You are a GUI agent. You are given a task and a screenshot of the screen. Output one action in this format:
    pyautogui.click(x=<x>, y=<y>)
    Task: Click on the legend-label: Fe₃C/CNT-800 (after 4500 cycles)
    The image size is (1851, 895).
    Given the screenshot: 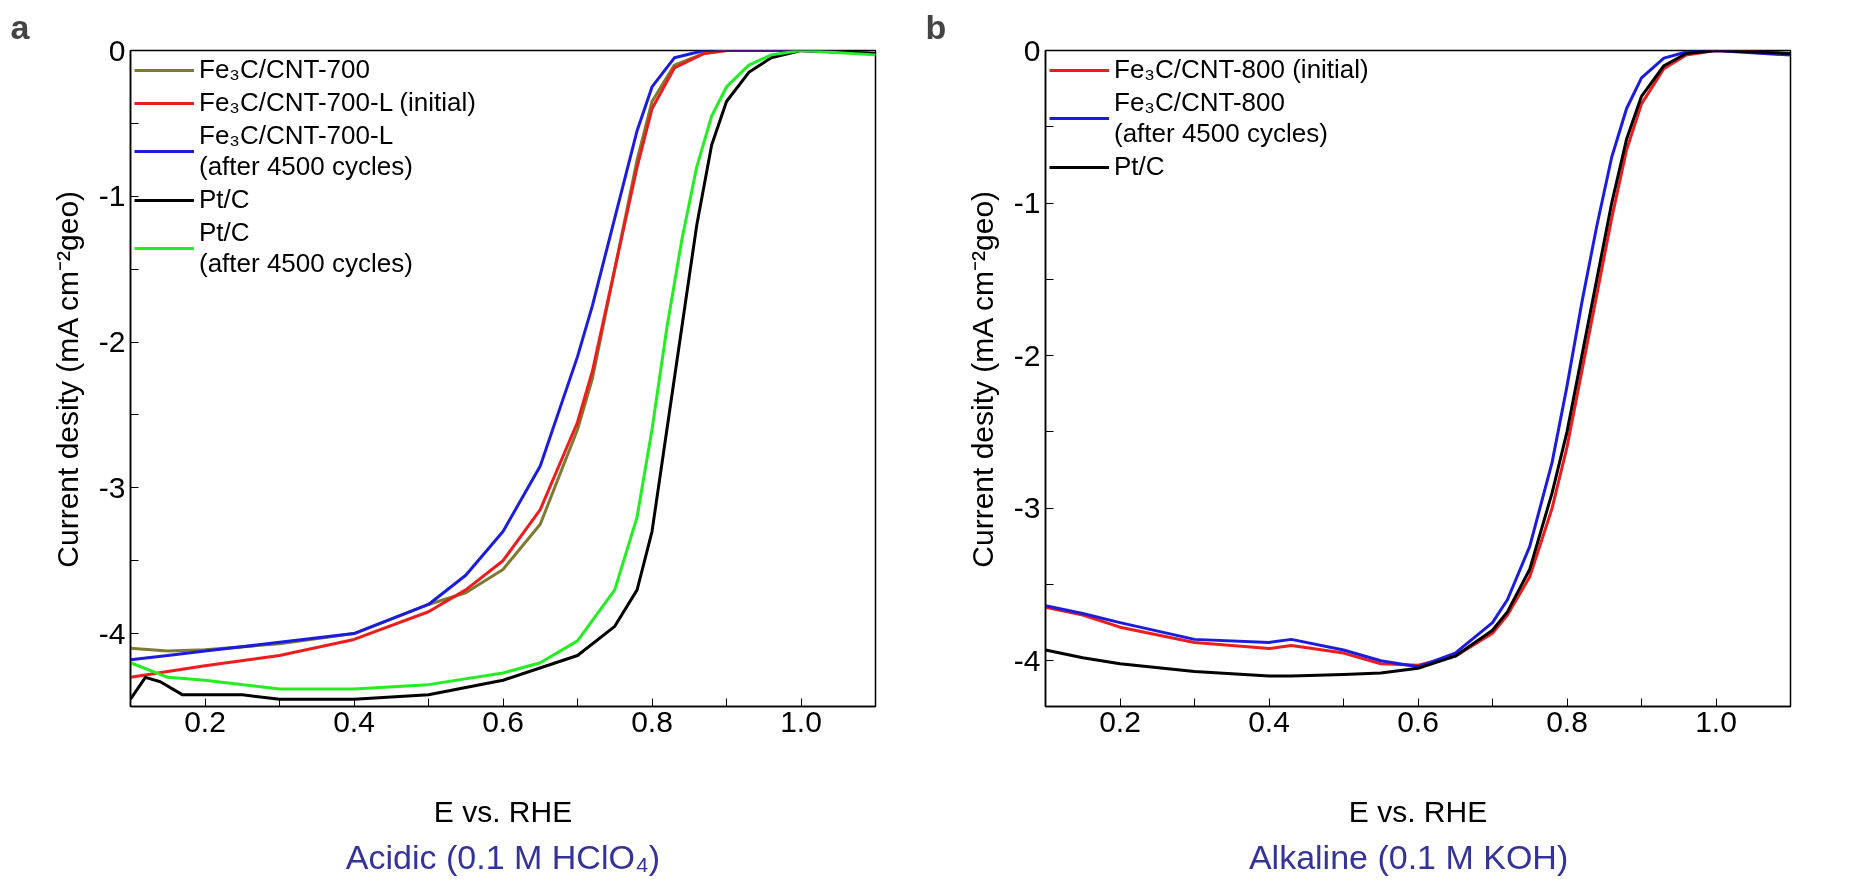 What is the action you would take?
    pyautogui.click(x=1221, y=118)
    